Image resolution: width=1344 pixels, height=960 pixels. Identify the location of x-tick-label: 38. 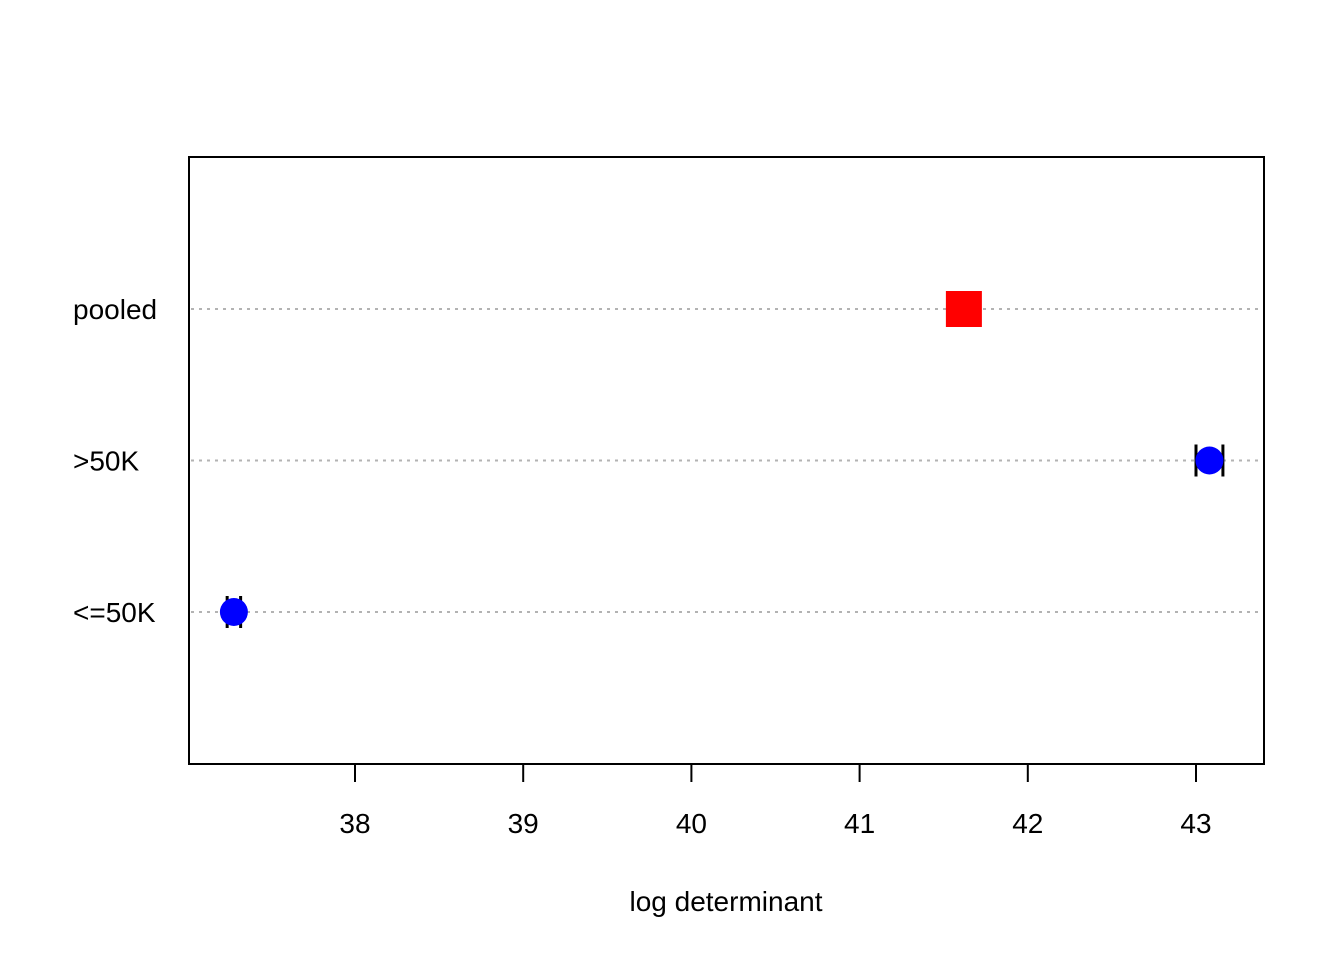
(354, 823).